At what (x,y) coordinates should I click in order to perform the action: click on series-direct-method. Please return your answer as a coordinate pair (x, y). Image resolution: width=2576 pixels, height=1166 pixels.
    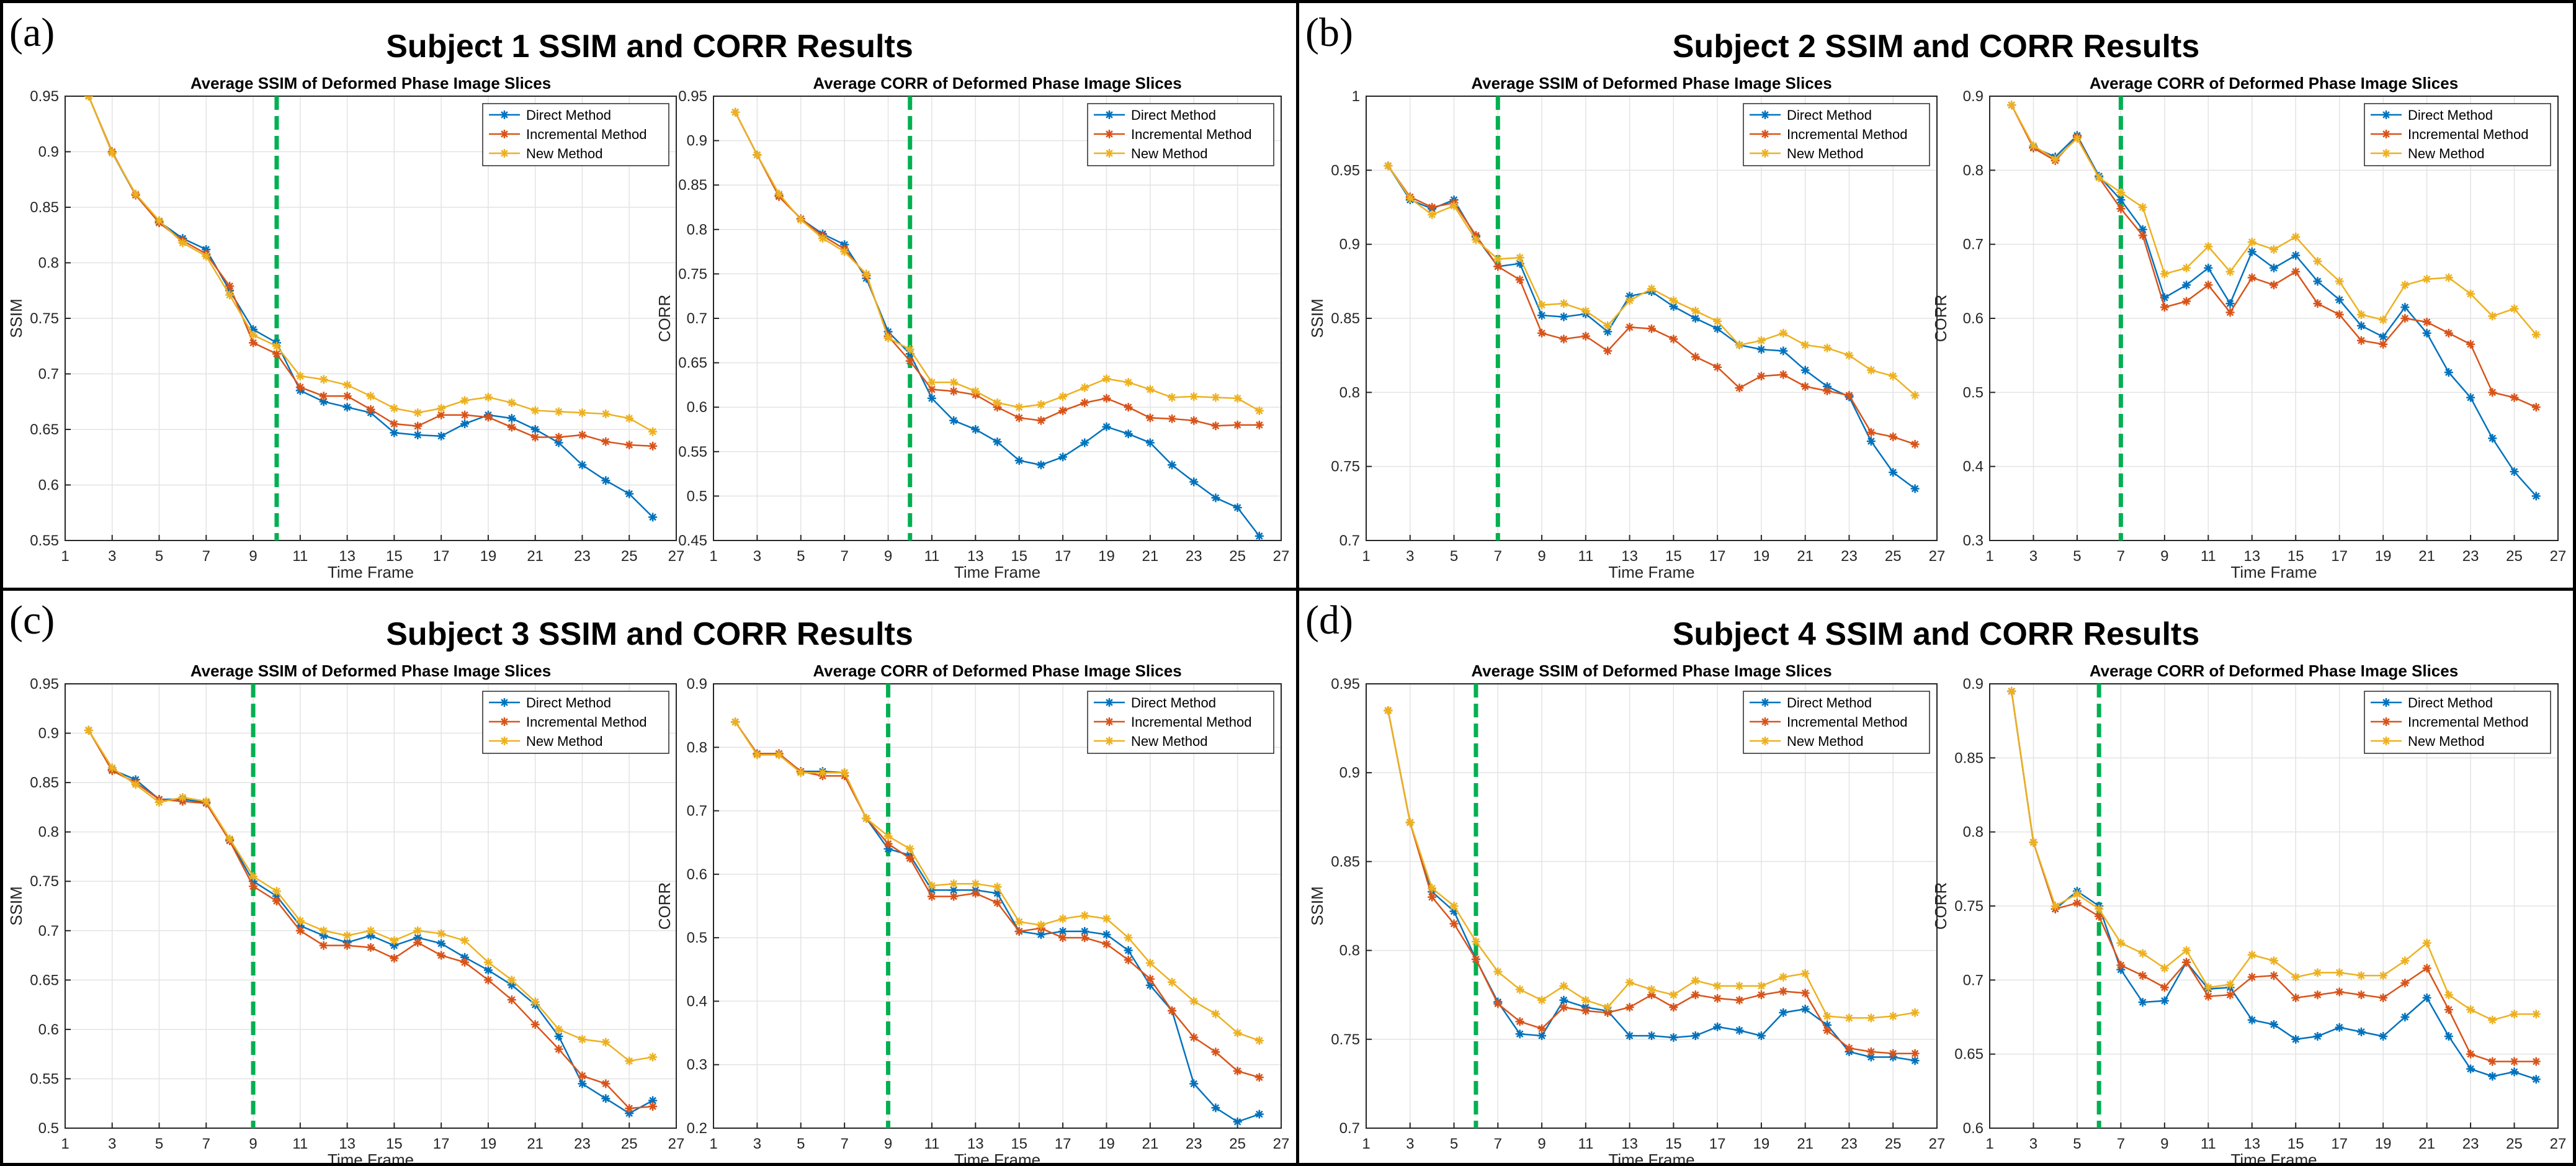
    Looking at the image, I should click on (1652, 886).